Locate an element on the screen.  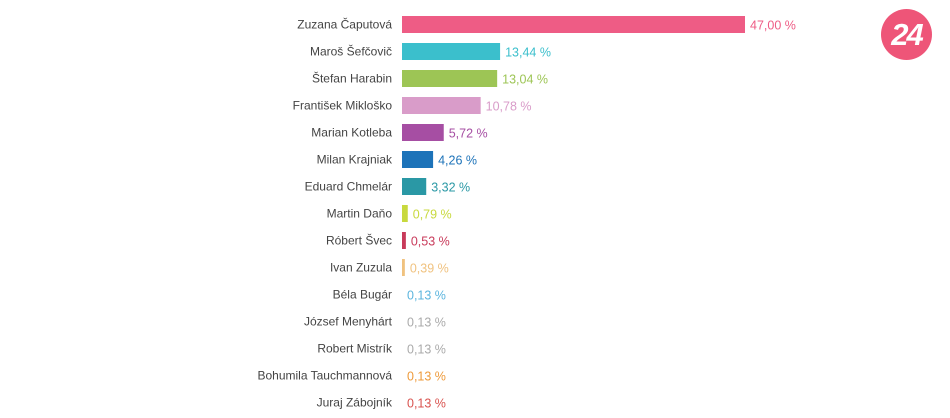
bar-row: Eduard Chmelár 3,32 % is located at coordinates (387, 186).